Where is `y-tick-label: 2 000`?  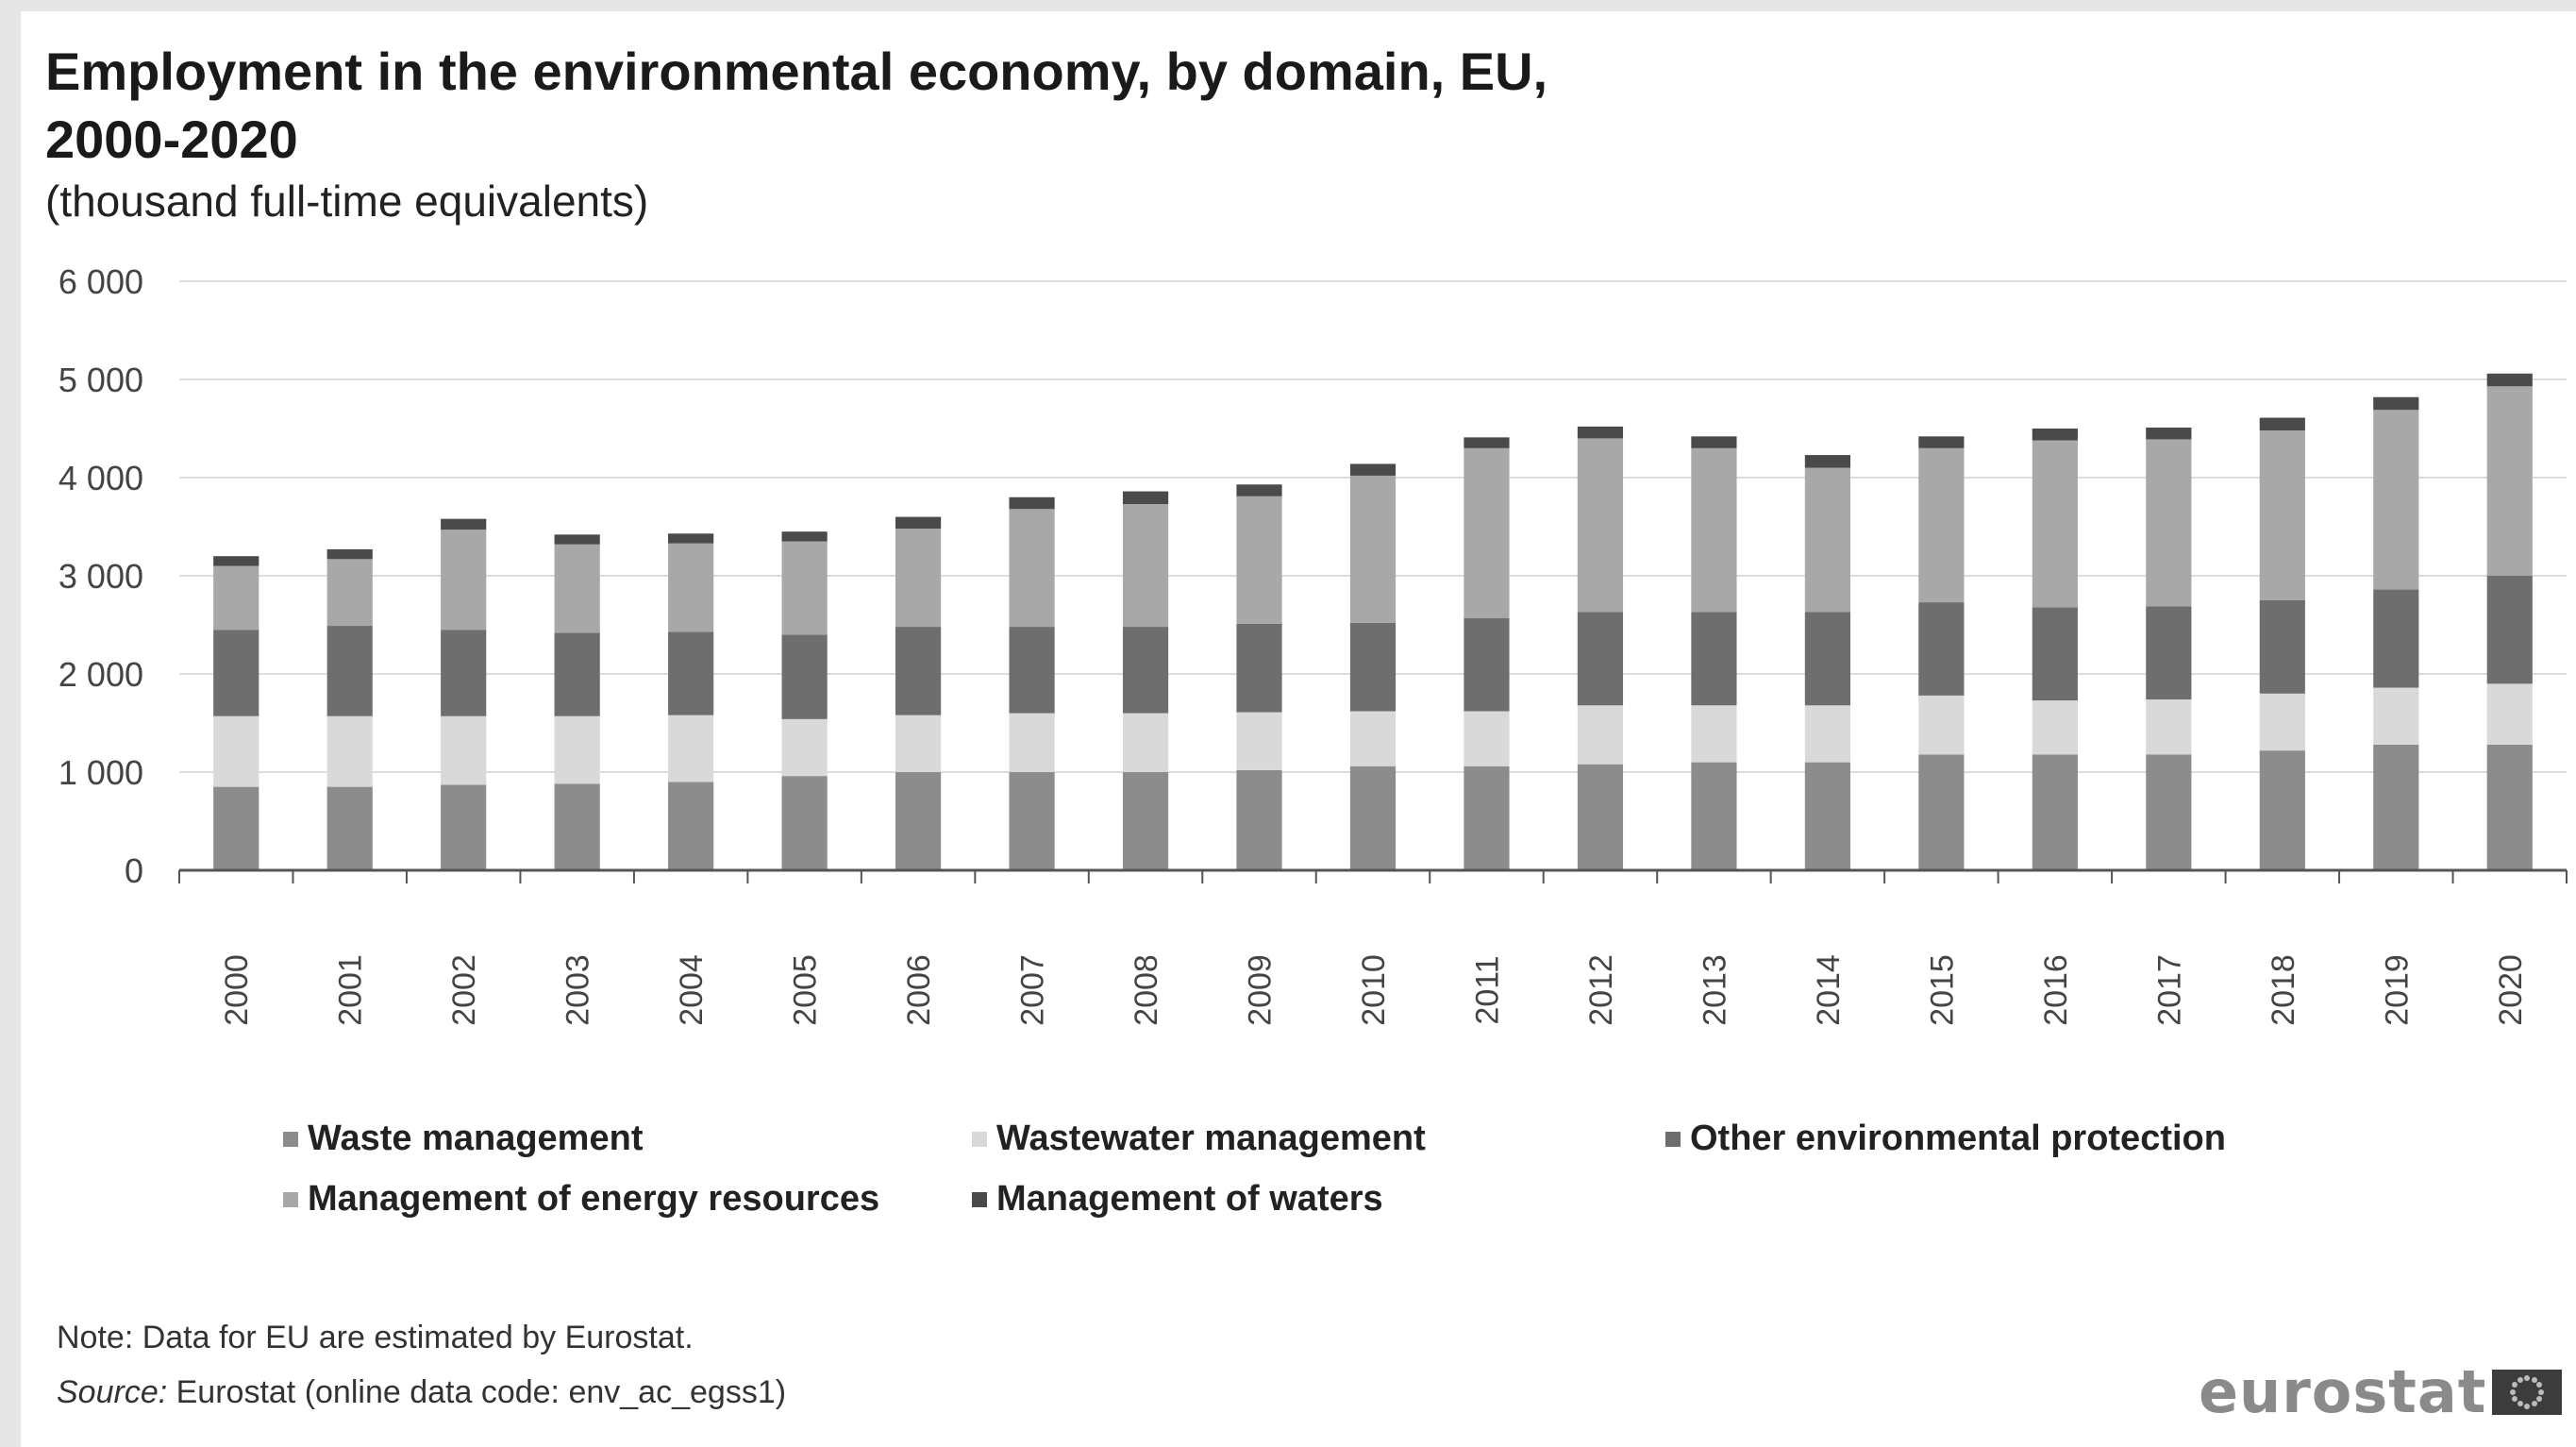 y-tick-label: 2 000 is located at coordinates (101, 674).